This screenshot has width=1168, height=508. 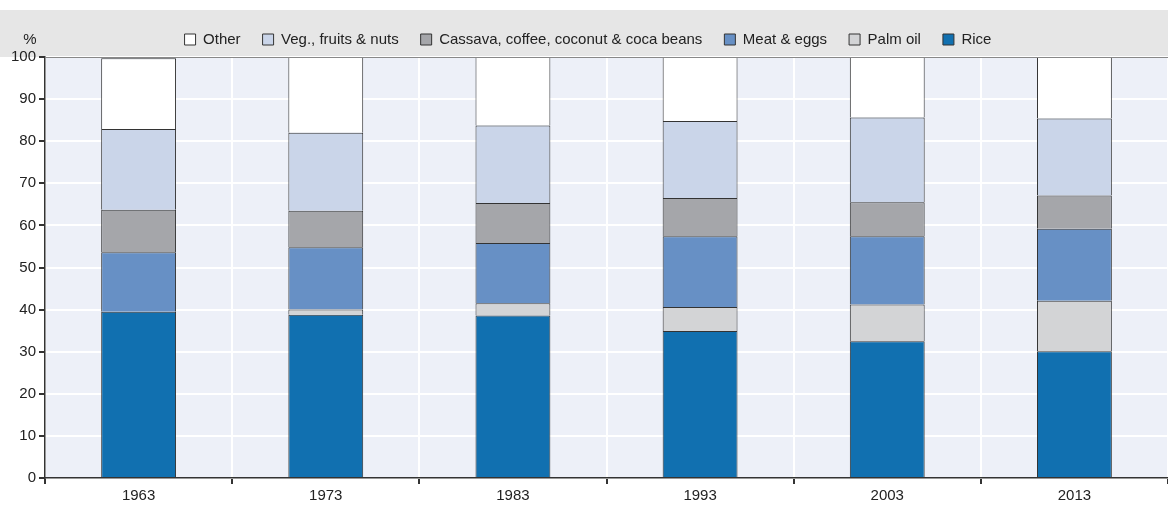 What do you see at coordinates (887, 495) in the screenshot?
I see `x-tick-label: 2003` at bounding box center [887, 495].